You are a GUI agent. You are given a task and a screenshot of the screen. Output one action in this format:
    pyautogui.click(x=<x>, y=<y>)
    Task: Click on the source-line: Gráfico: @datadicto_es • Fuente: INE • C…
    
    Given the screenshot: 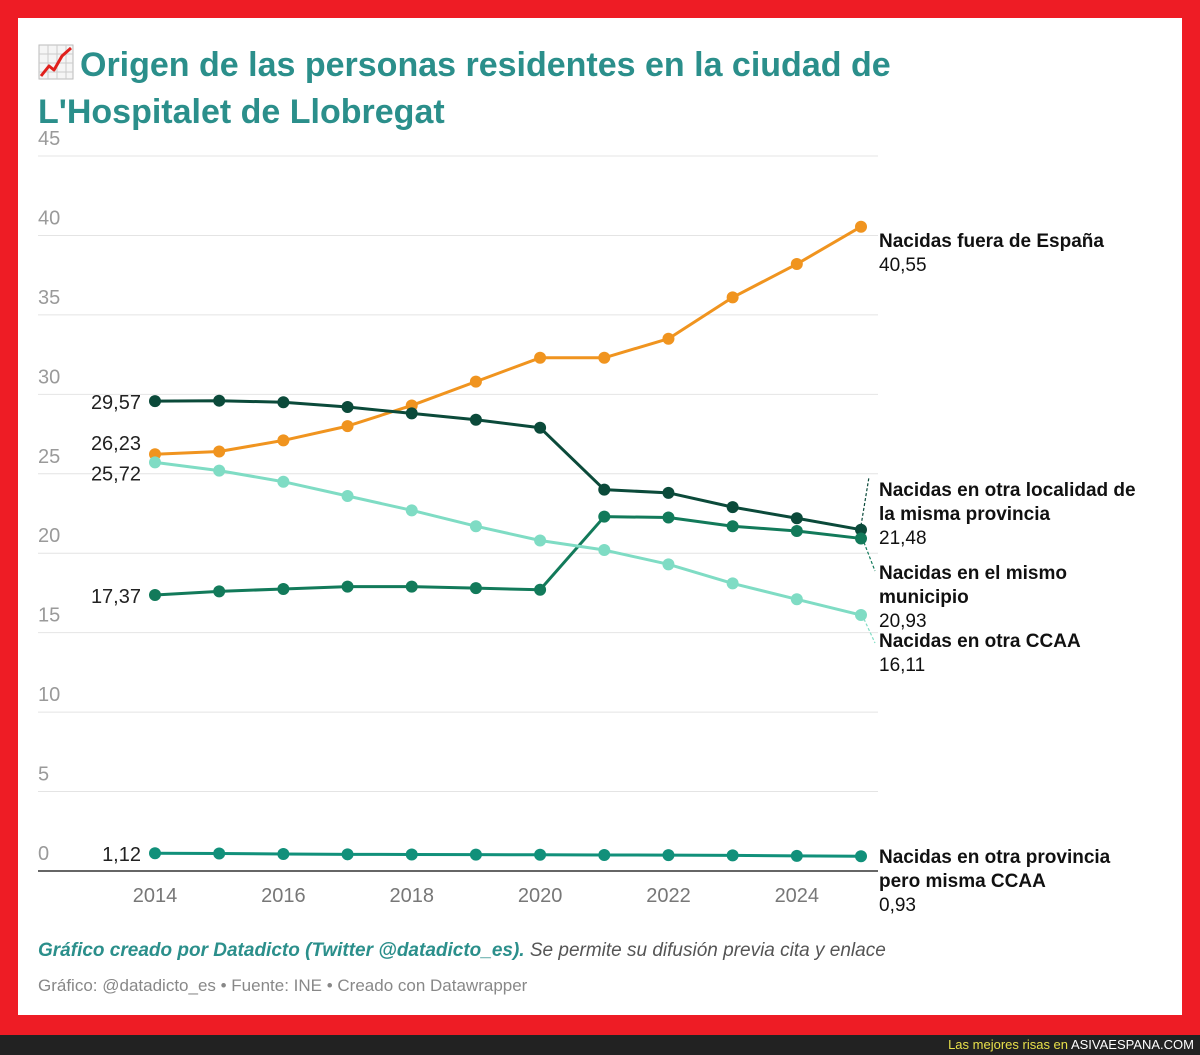 What is the action you would take?
    pyautogui.click(x=283, y=985)
    